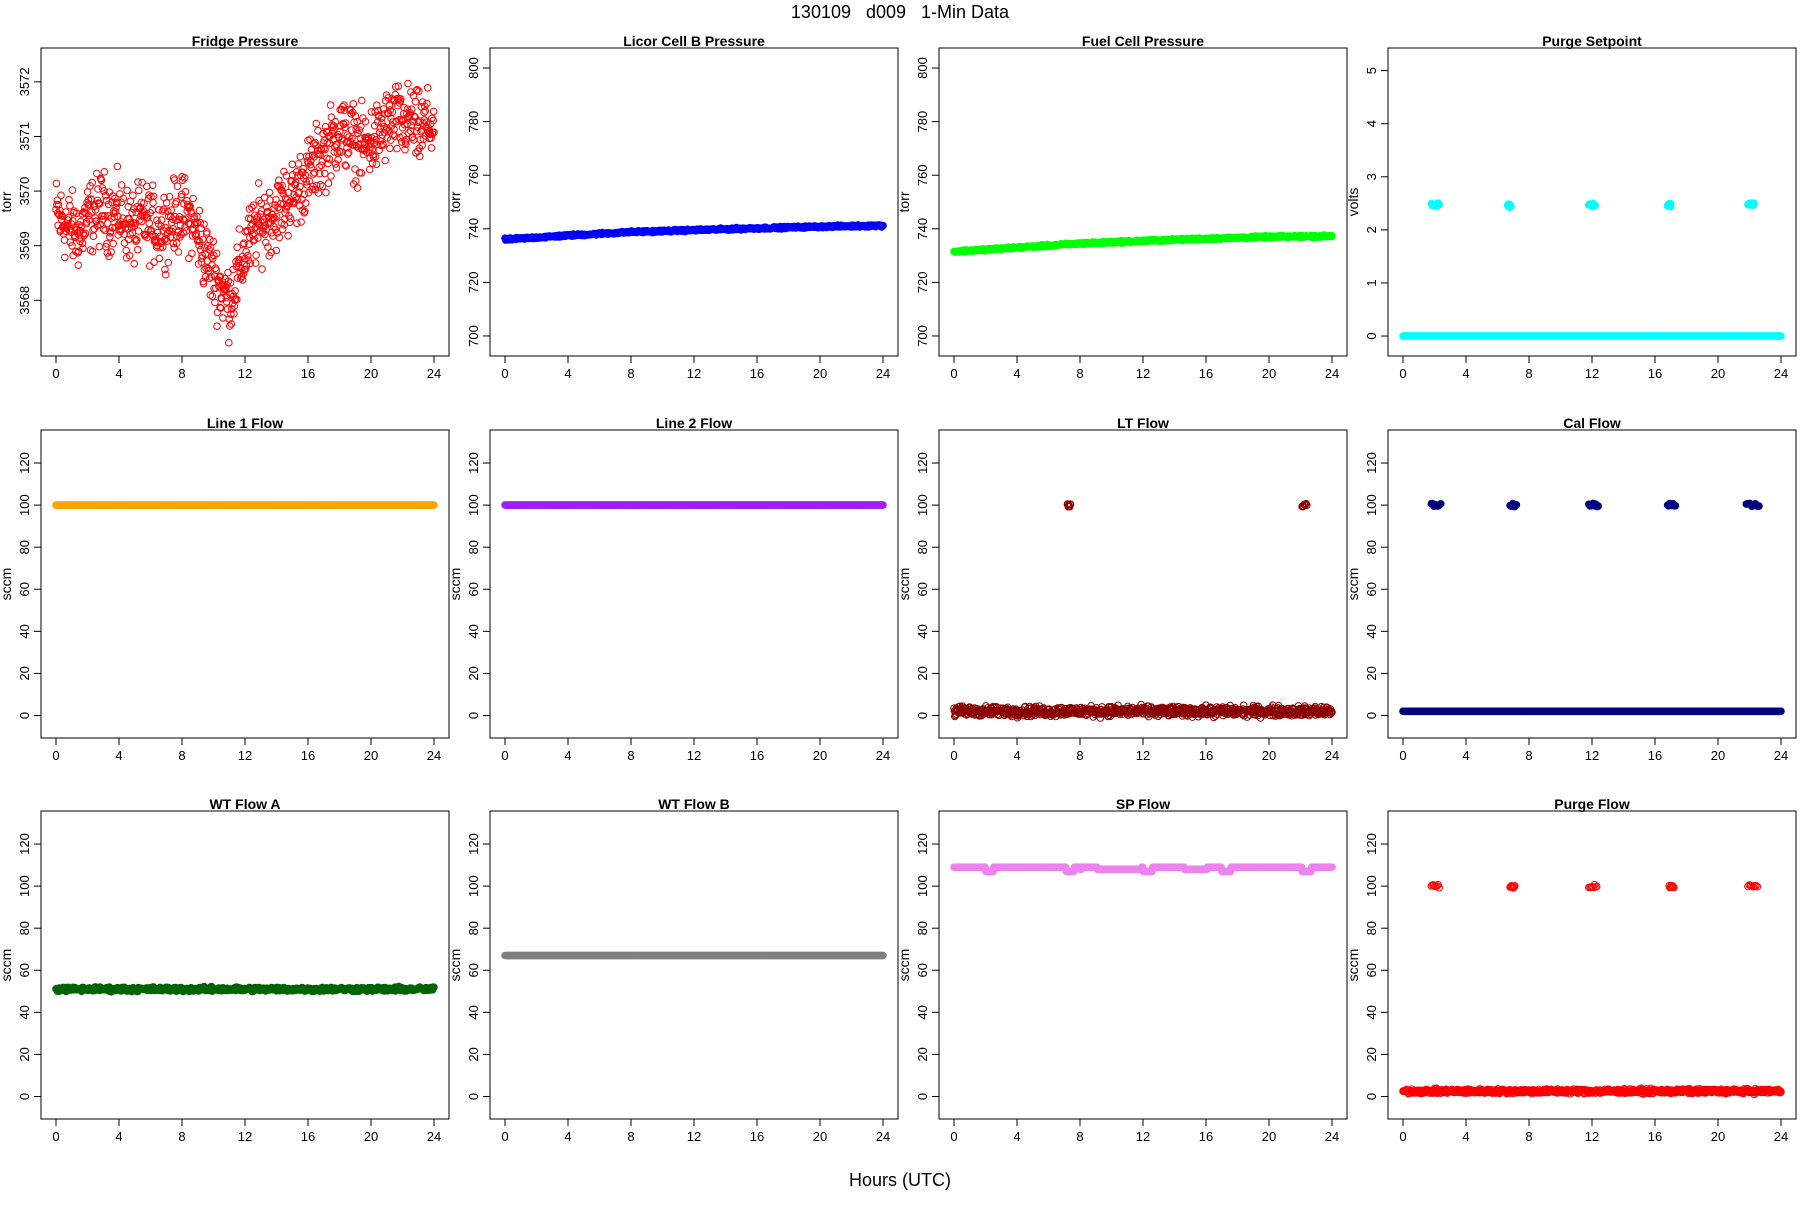  Describe the element at coordinates (473, 463) in the screenshot. I see `y-tick-label: 120` at that location.